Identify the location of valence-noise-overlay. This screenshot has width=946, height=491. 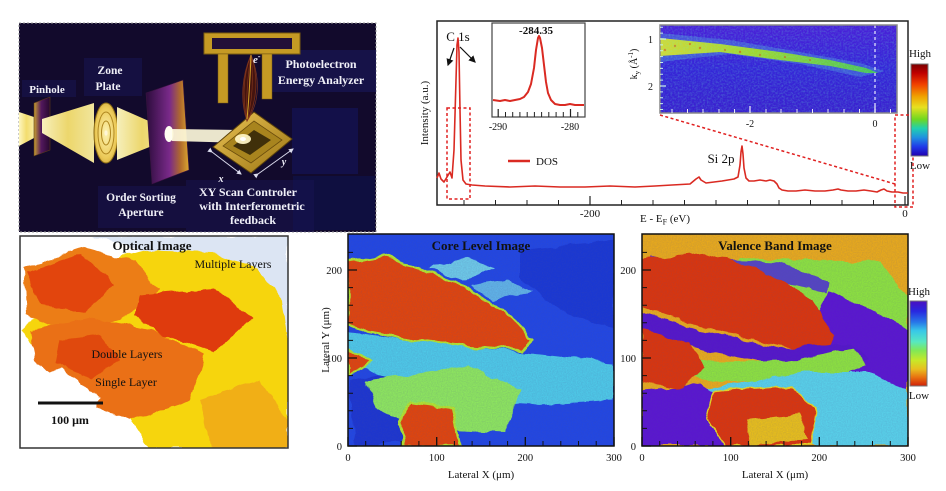
(775, 340).